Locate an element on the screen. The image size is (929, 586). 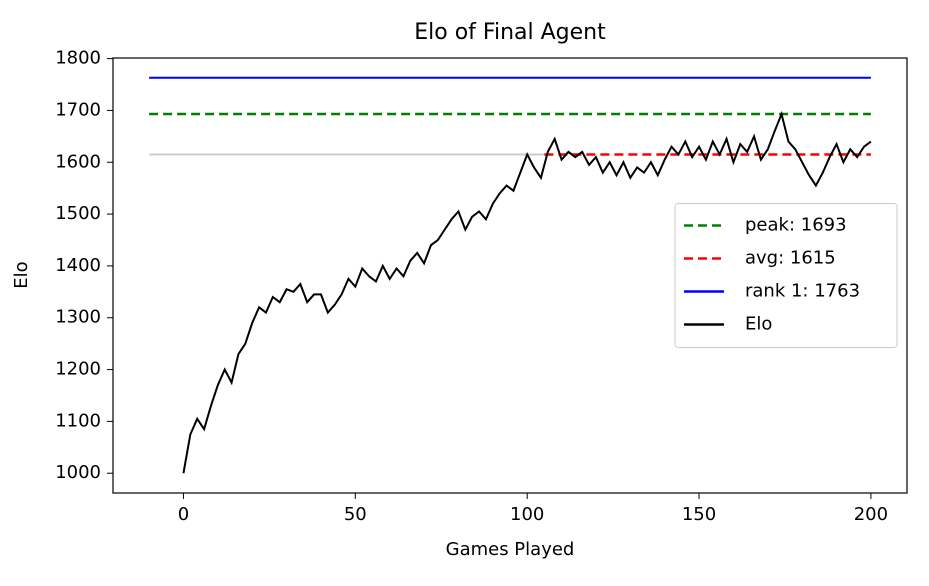
legend-box is located at coordinates (786, 275).